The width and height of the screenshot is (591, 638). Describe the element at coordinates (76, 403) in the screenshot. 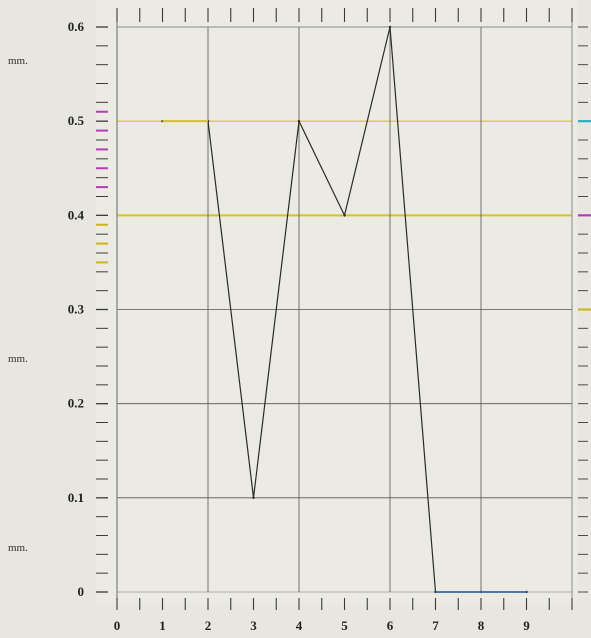

I see `y-tick-label: 0.2` at that location.